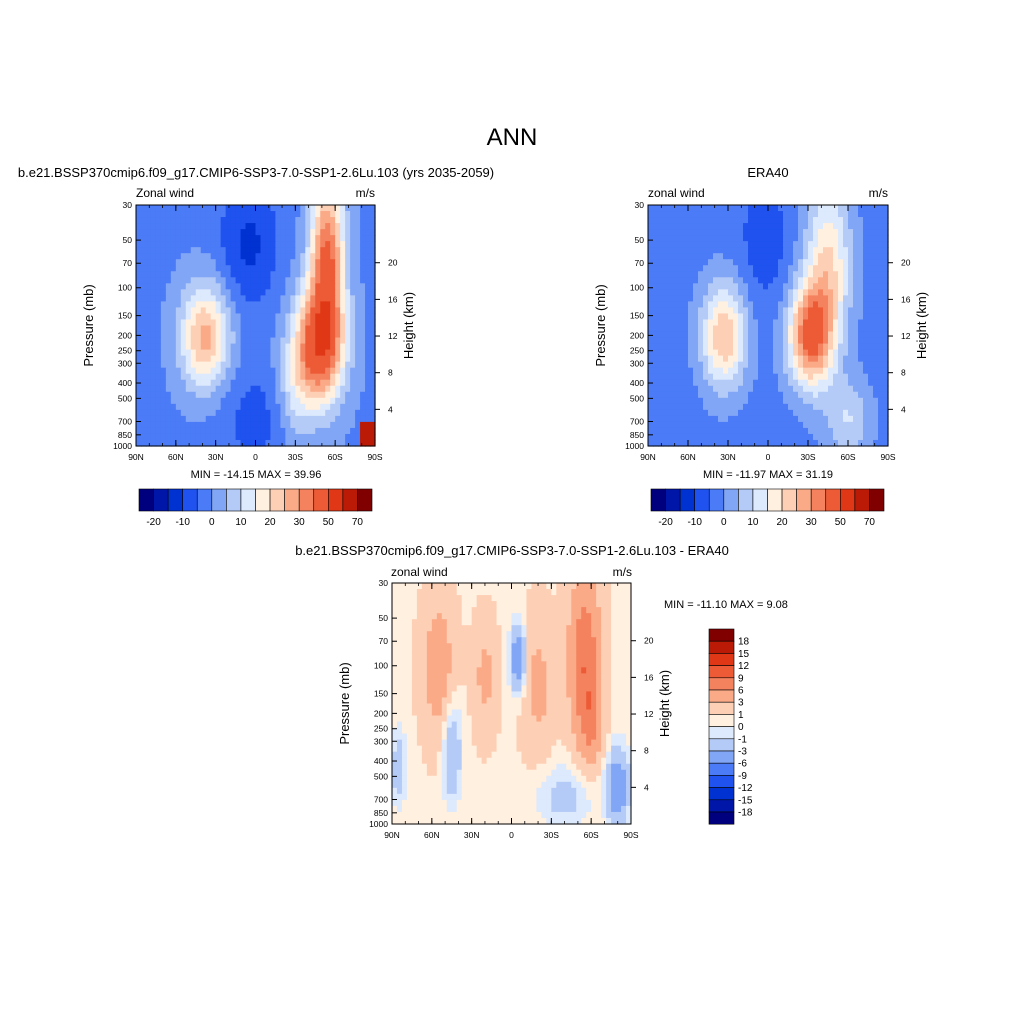 The image size is (1024, 1024). Describe the element at coordinates (234, 500) in the screenshot. I see `colorbar-swatch` at that location.